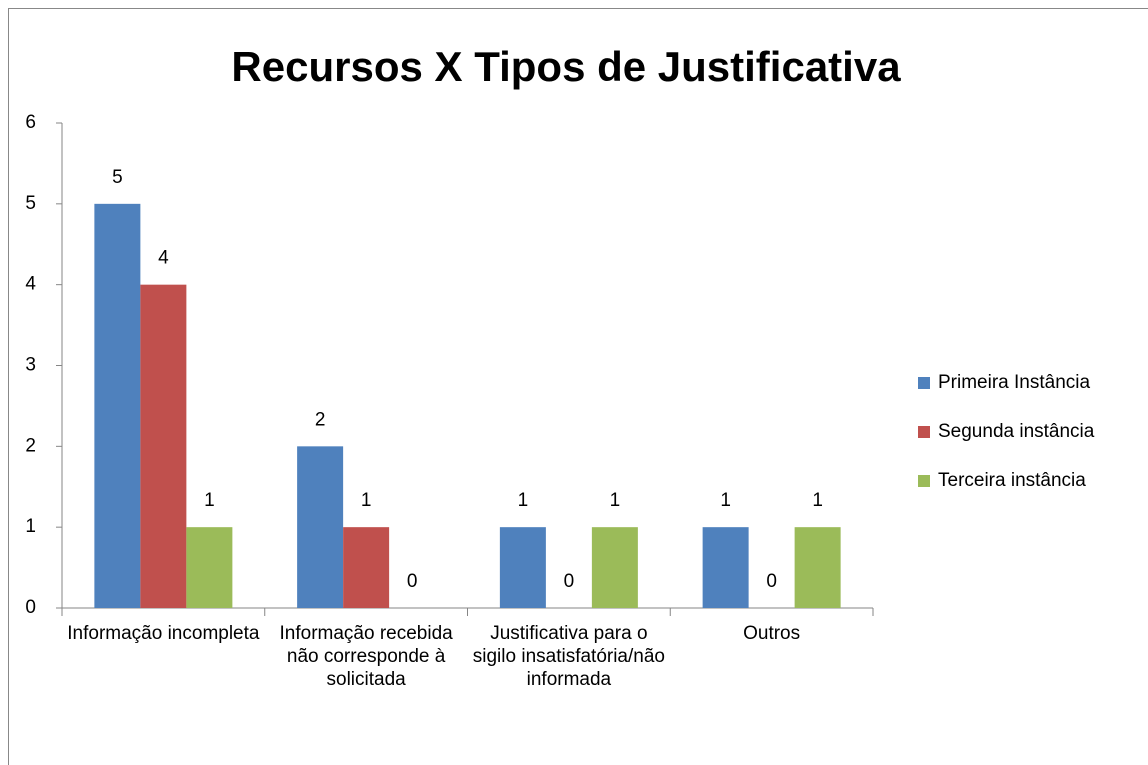 Image resolution: width=1148 pixels, height=765 pixels. What do you see at coordinates (30, 445) in the screenshot?
I see `y-tick-label: 2` at bounding box center [30, 445].